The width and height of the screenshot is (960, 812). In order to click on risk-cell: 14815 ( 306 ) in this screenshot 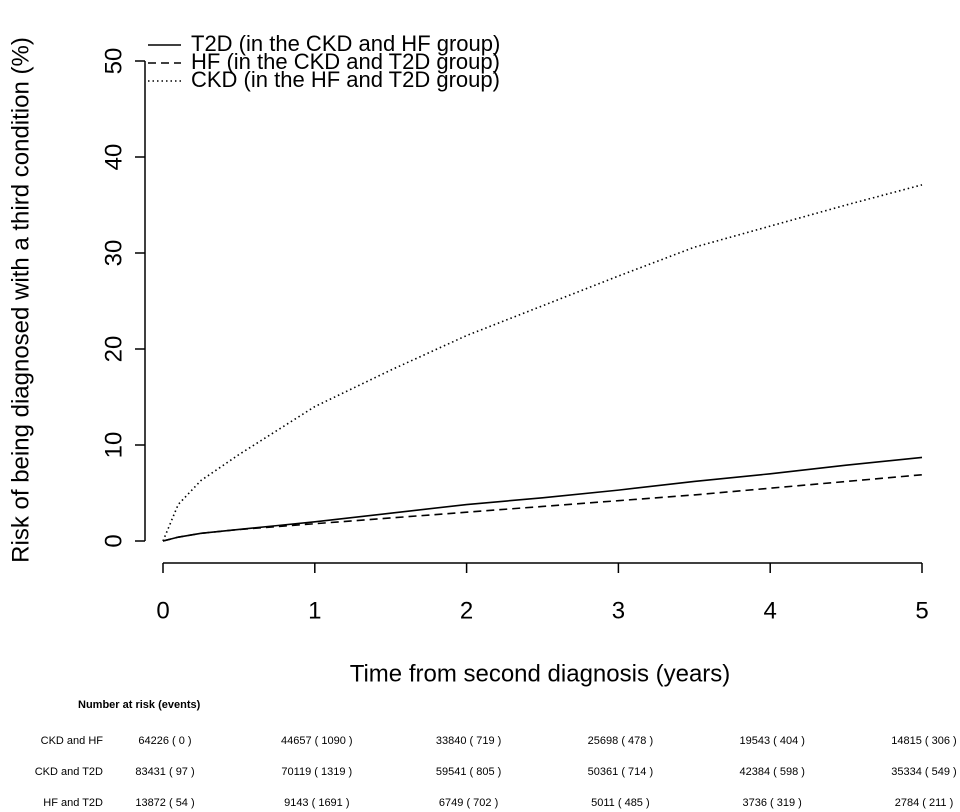, I will do `click(923, 741)`.